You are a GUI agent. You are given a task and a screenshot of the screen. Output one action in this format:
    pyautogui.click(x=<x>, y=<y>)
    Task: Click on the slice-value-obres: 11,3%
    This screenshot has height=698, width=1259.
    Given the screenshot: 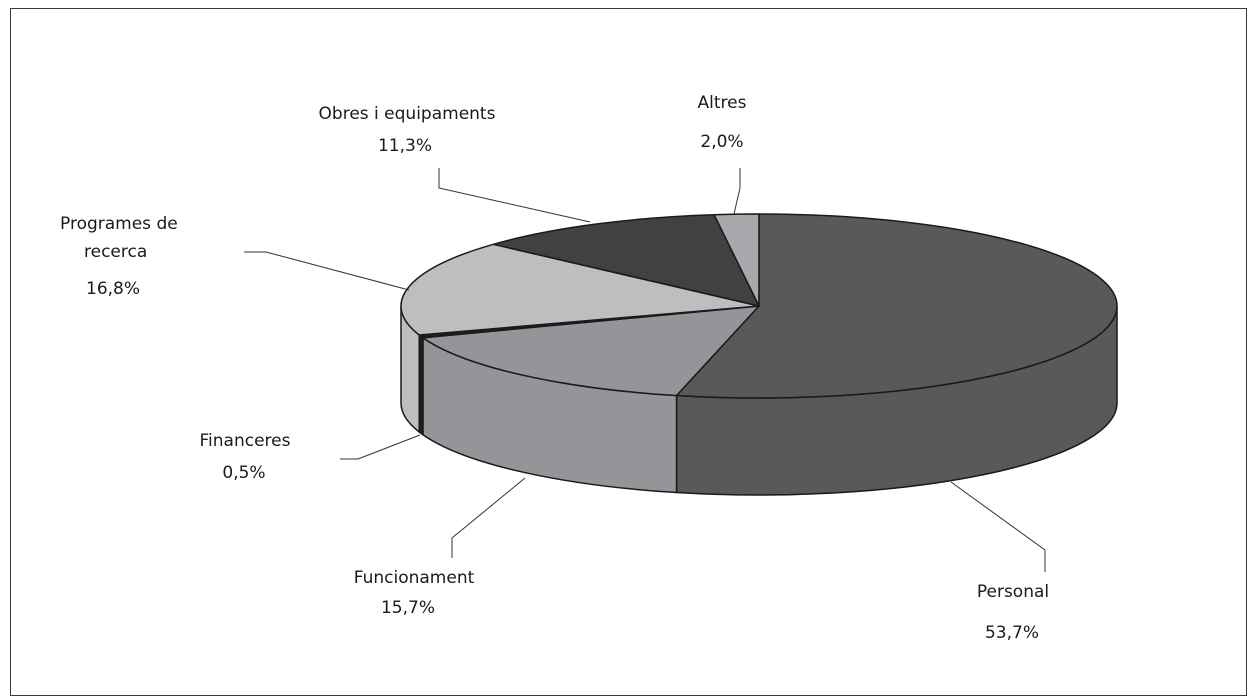 What is the action you would take?
    pyautogui.click(x=405, y=146)
    